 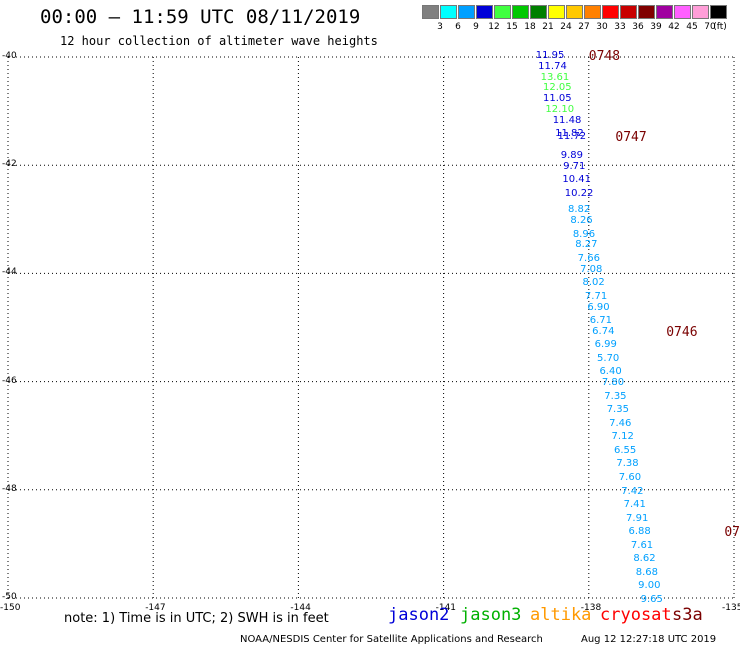 What do you see at coordinates (649, 586) in the screenshot?
I see `wave-height-value: 9.00` at bounding box center [649, 586].